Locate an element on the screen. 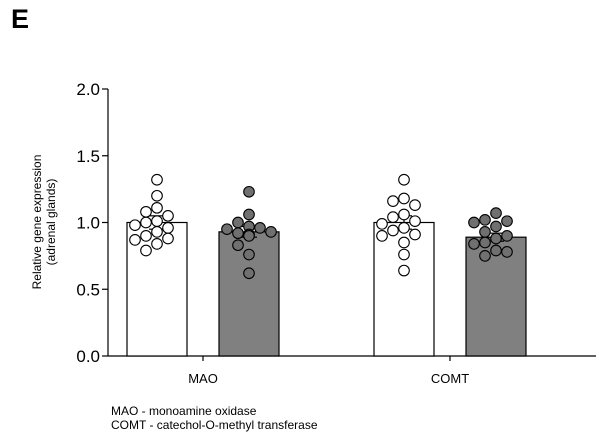 This screenshot has width=603, height=441. panel-letter: E is located at coordinates (20, 19).